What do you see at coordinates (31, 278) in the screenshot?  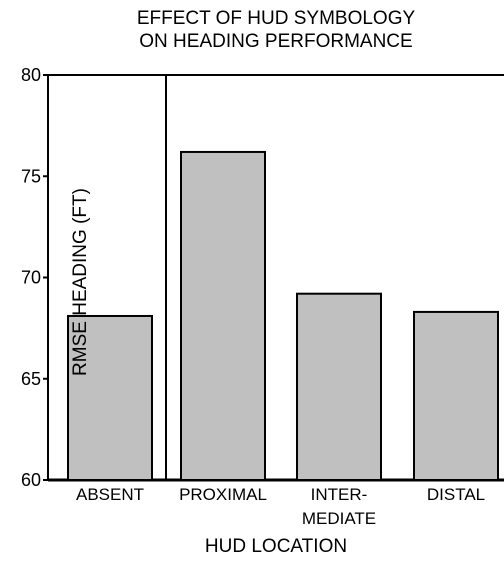 I see `y-tick-label: 70` at bounding box center [31, 278].